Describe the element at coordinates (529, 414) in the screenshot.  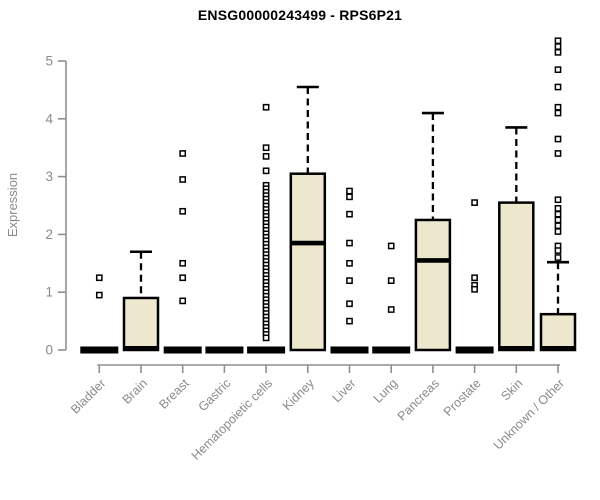
I see `x-tick-label: Unknown / Other` at that location.